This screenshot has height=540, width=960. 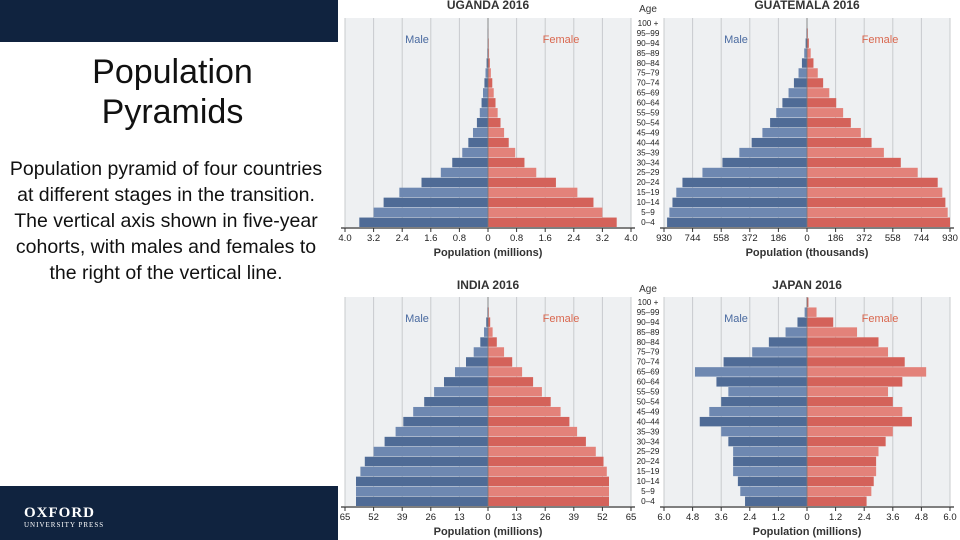 I want to click on age-label: 60–64, so click(x=648, y=103).